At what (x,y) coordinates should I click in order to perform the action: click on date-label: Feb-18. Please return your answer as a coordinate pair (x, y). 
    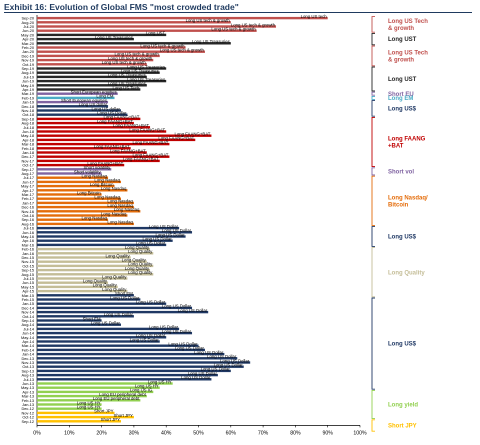
    Looking at the image, I should click on (28, 148).